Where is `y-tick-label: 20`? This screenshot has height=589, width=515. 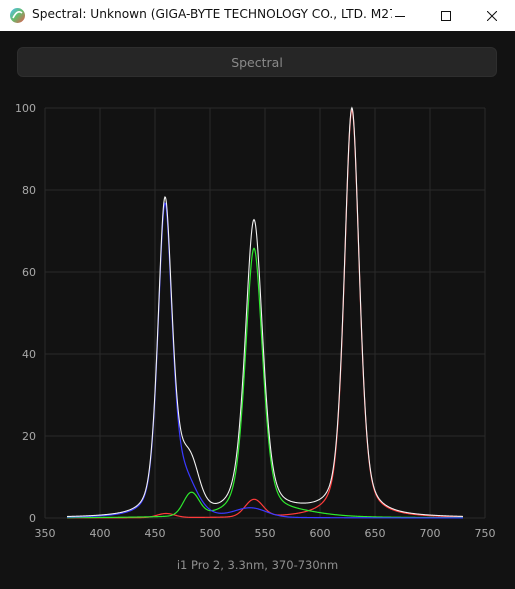
y-tick-label: 20 is located at coordinates (29, 436).